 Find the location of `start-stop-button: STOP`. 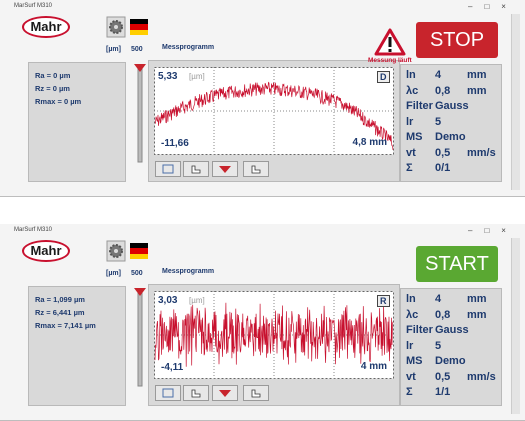

start-stop-button: STOP is located at coordinates (457, 40).